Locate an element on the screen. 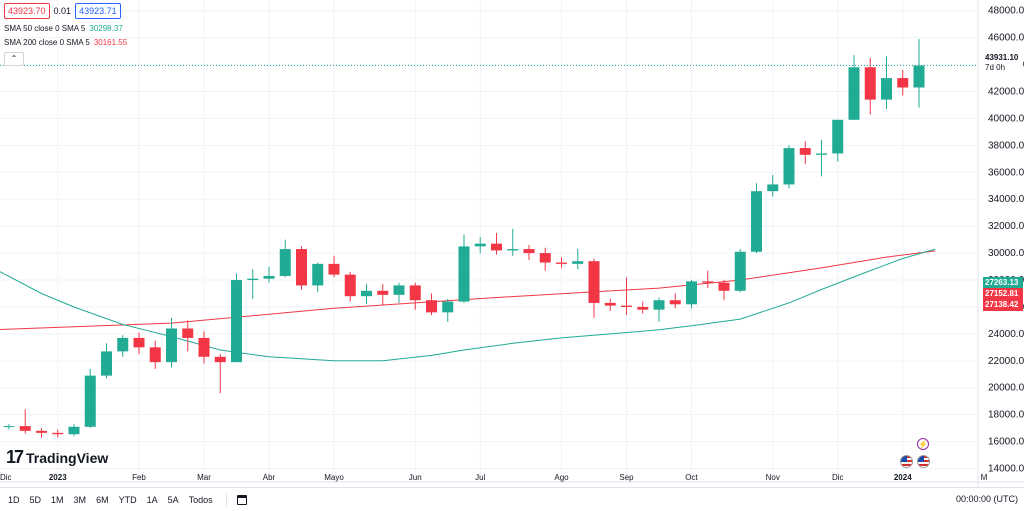  sma-50-label: SMA 50 close 0 SMA 5 is located at coordinates (45, 28).